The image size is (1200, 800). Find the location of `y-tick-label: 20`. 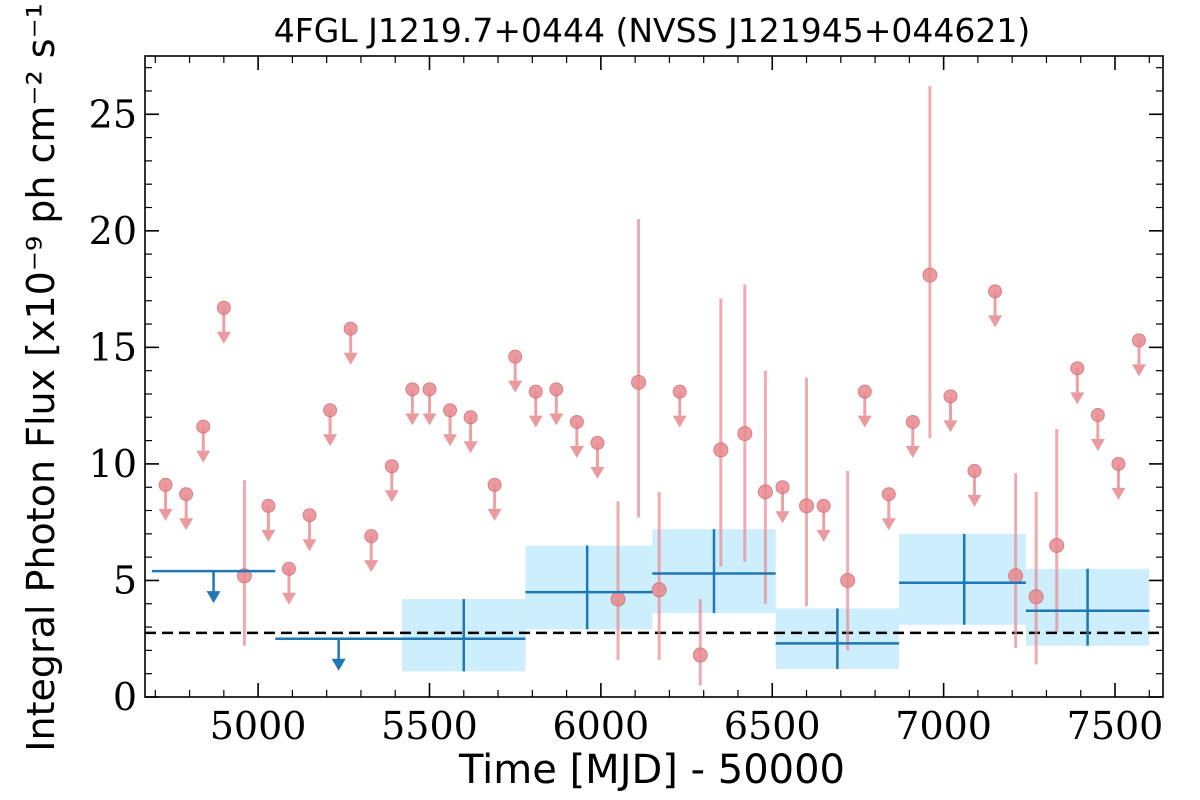

y-tick-label: 20 is located at coordinates (113, 231).